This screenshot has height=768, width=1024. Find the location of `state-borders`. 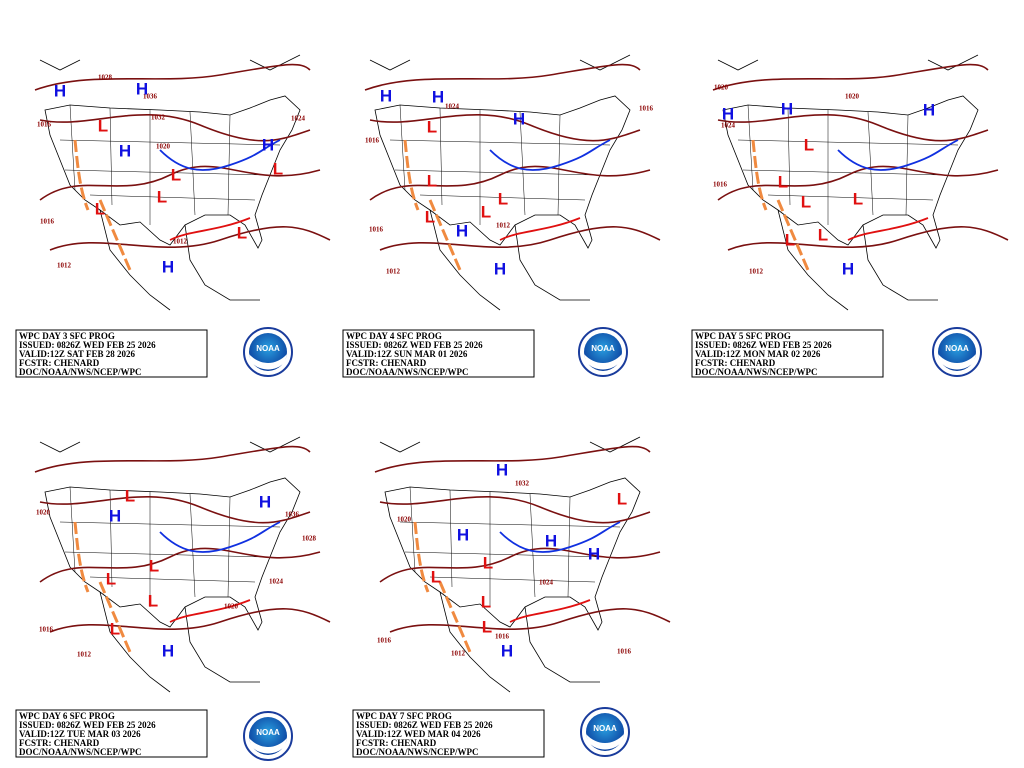

state-borders is located at coordinates (848, 164).